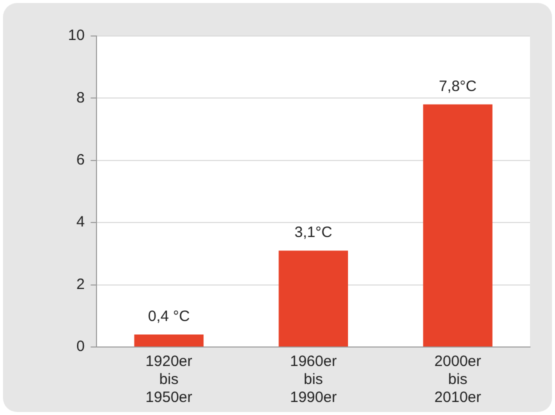 The image size is (555, 415). Describe the element at coordinates (80, 284) in the screenshot. I see `y-tick-label: 2` at that location.